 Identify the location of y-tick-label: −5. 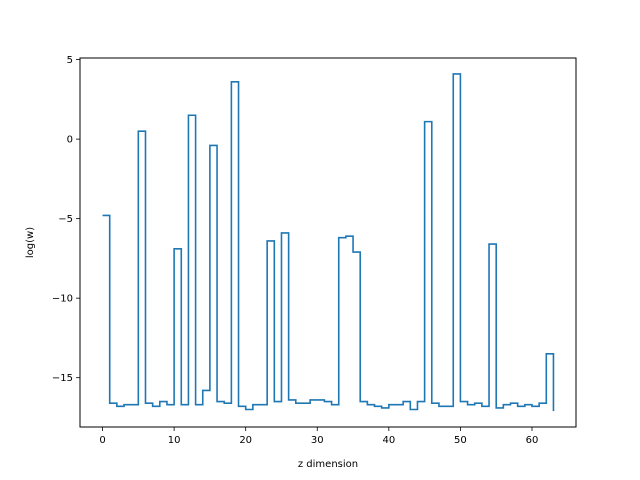
(65, 219).